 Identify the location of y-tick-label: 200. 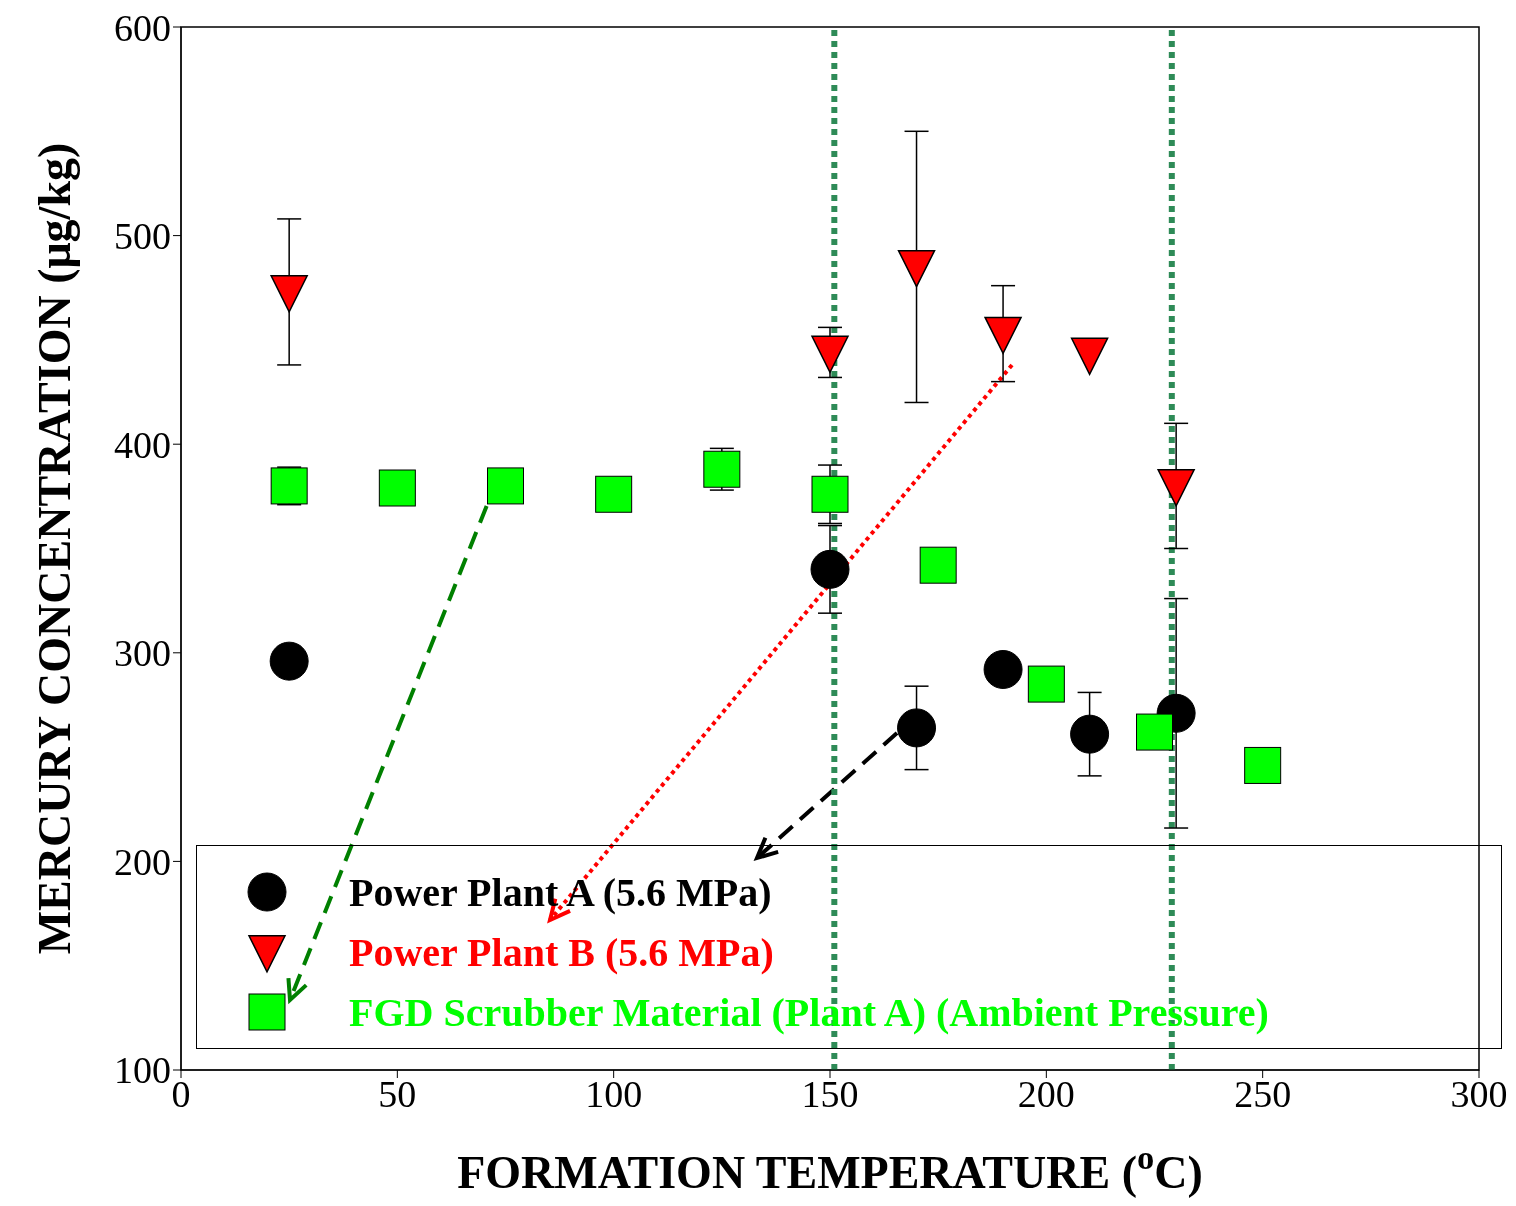
(142, 861).